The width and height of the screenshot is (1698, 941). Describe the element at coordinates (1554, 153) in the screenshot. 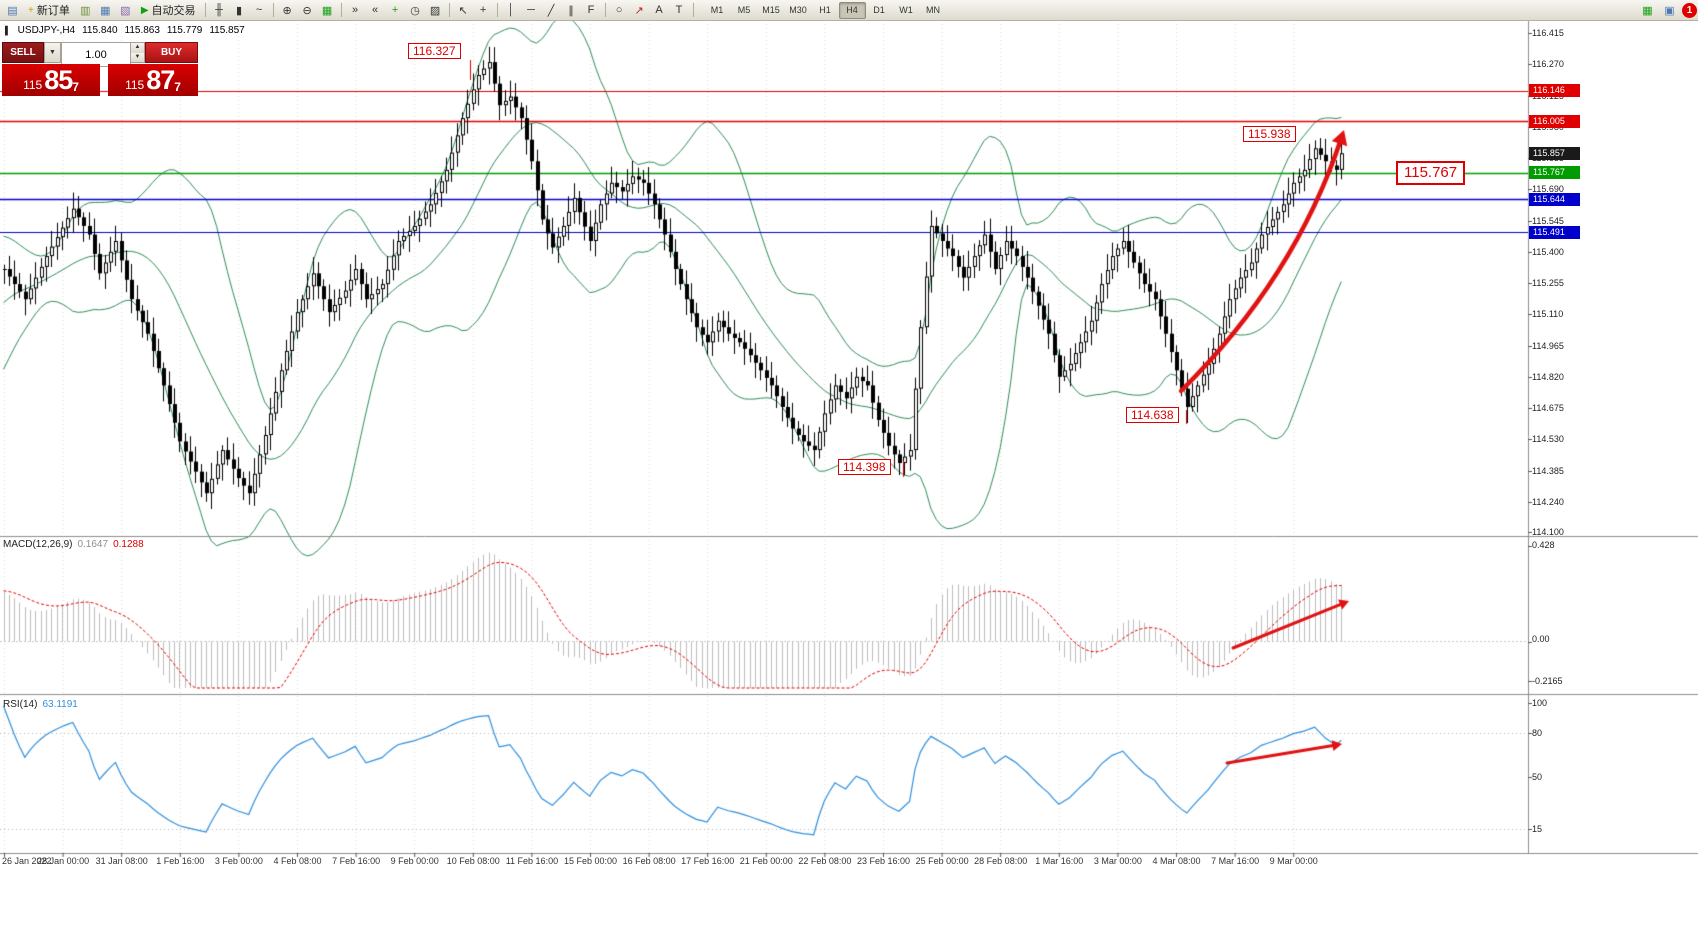

I see `price-tag: 115.857` at that location.